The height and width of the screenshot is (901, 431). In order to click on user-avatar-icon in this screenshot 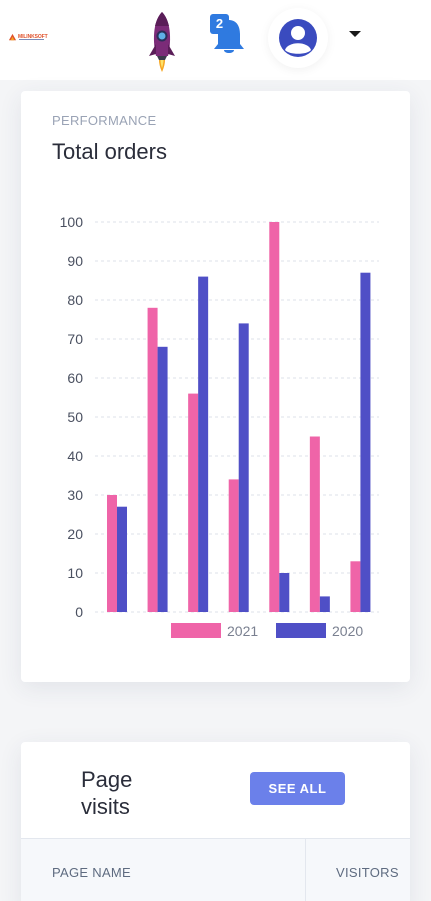, I will do `click(298, 38)`.